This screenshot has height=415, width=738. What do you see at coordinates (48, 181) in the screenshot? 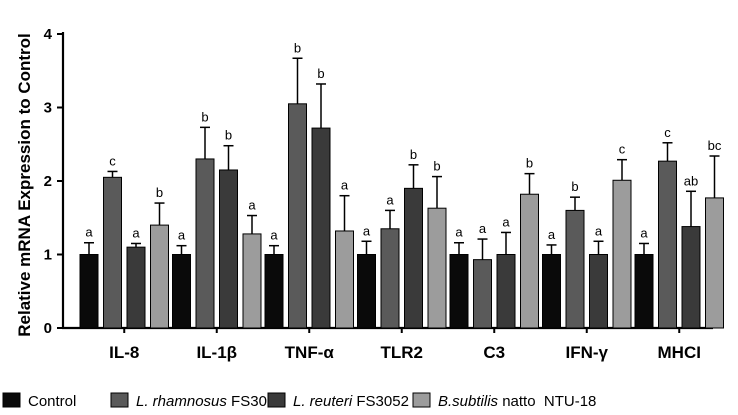
I see `y-tick-label: 2` at bounding box center [48, 181].